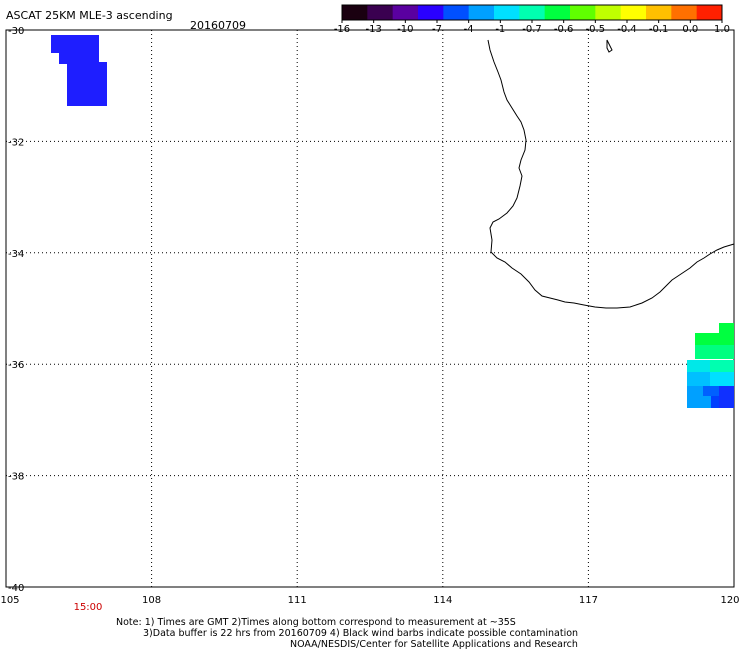  I want to click on lat-label: -40, so click(16, 588).